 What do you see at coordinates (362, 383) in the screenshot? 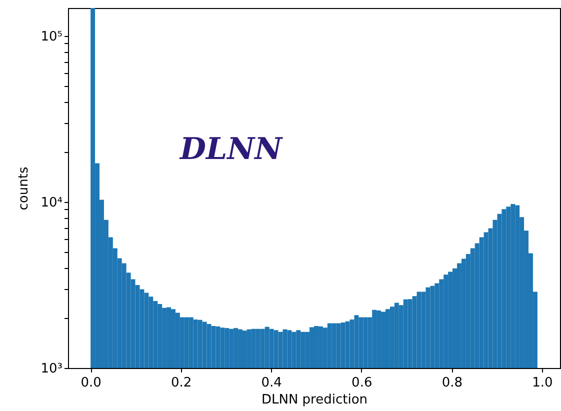
I see `x-tick-label: 0.6` at bounding box center [362, 383].